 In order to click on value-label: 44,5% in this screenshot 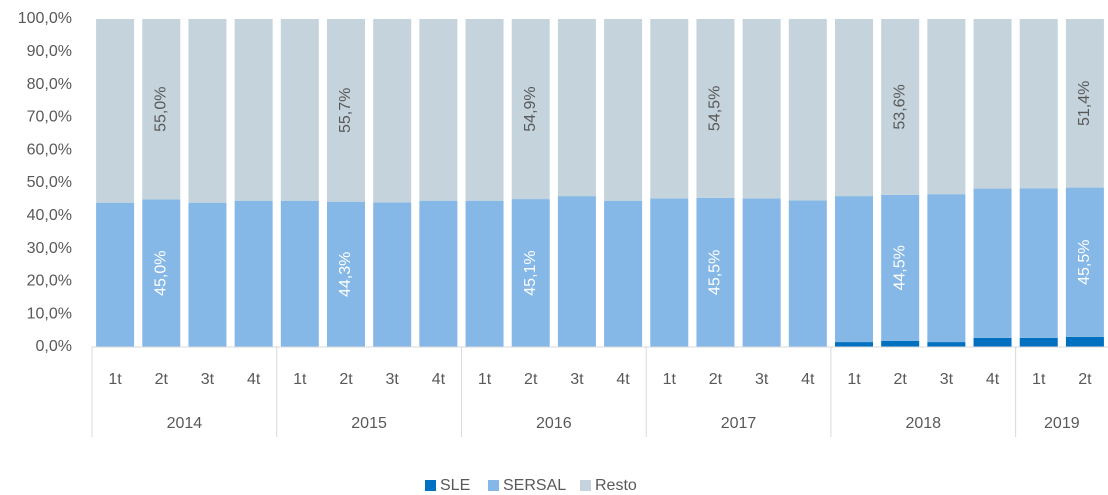, I will do `click(899, 267)`.